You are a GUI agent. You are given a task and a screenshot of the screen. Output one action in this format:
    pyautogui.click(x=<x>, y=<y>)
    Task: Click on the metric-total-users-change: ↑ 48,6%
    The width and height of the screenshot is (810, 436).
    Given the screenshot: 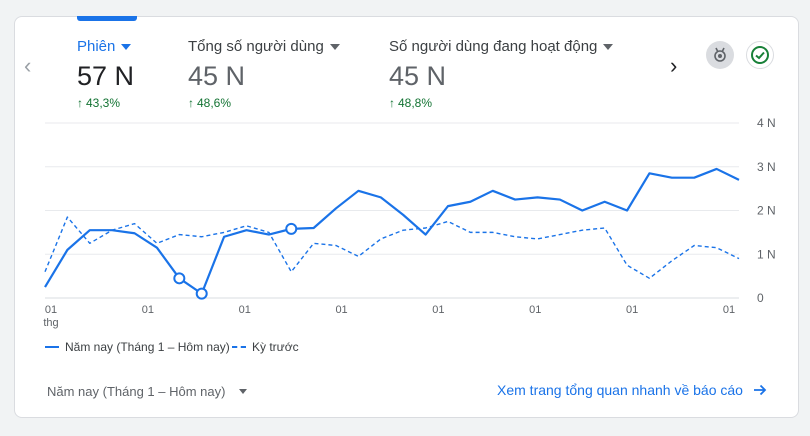 What is the action you would take?
    pyautogui.click(x=210, y=103)
    